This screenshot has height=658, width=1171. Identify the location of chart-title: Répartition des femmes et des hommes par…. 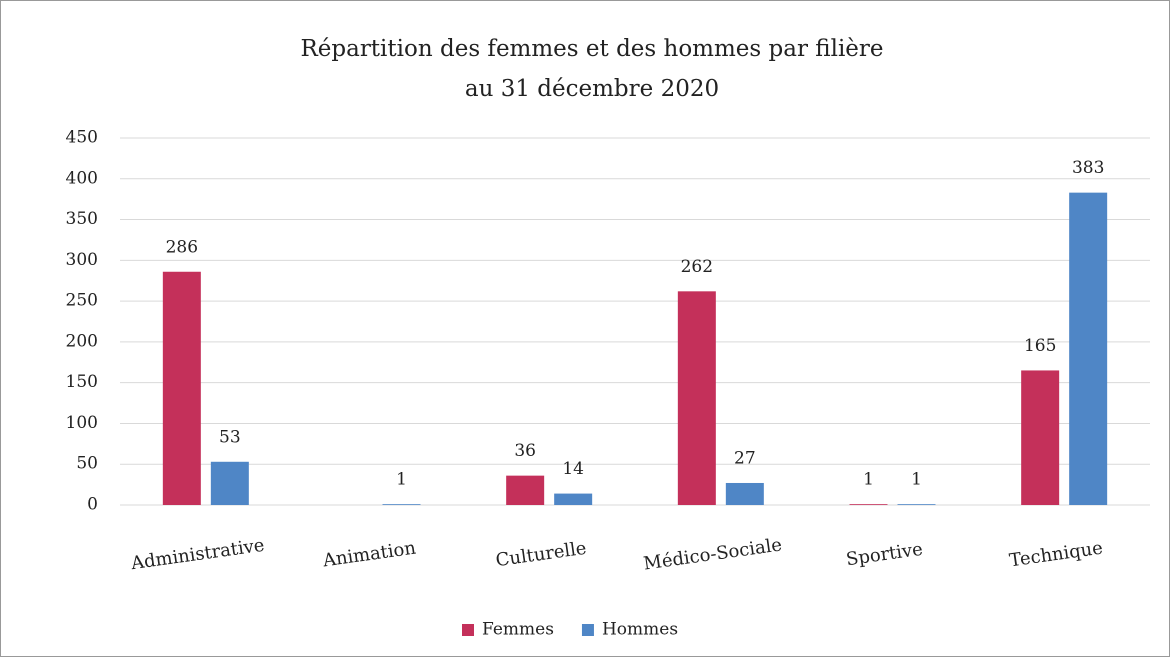
(591, 49).